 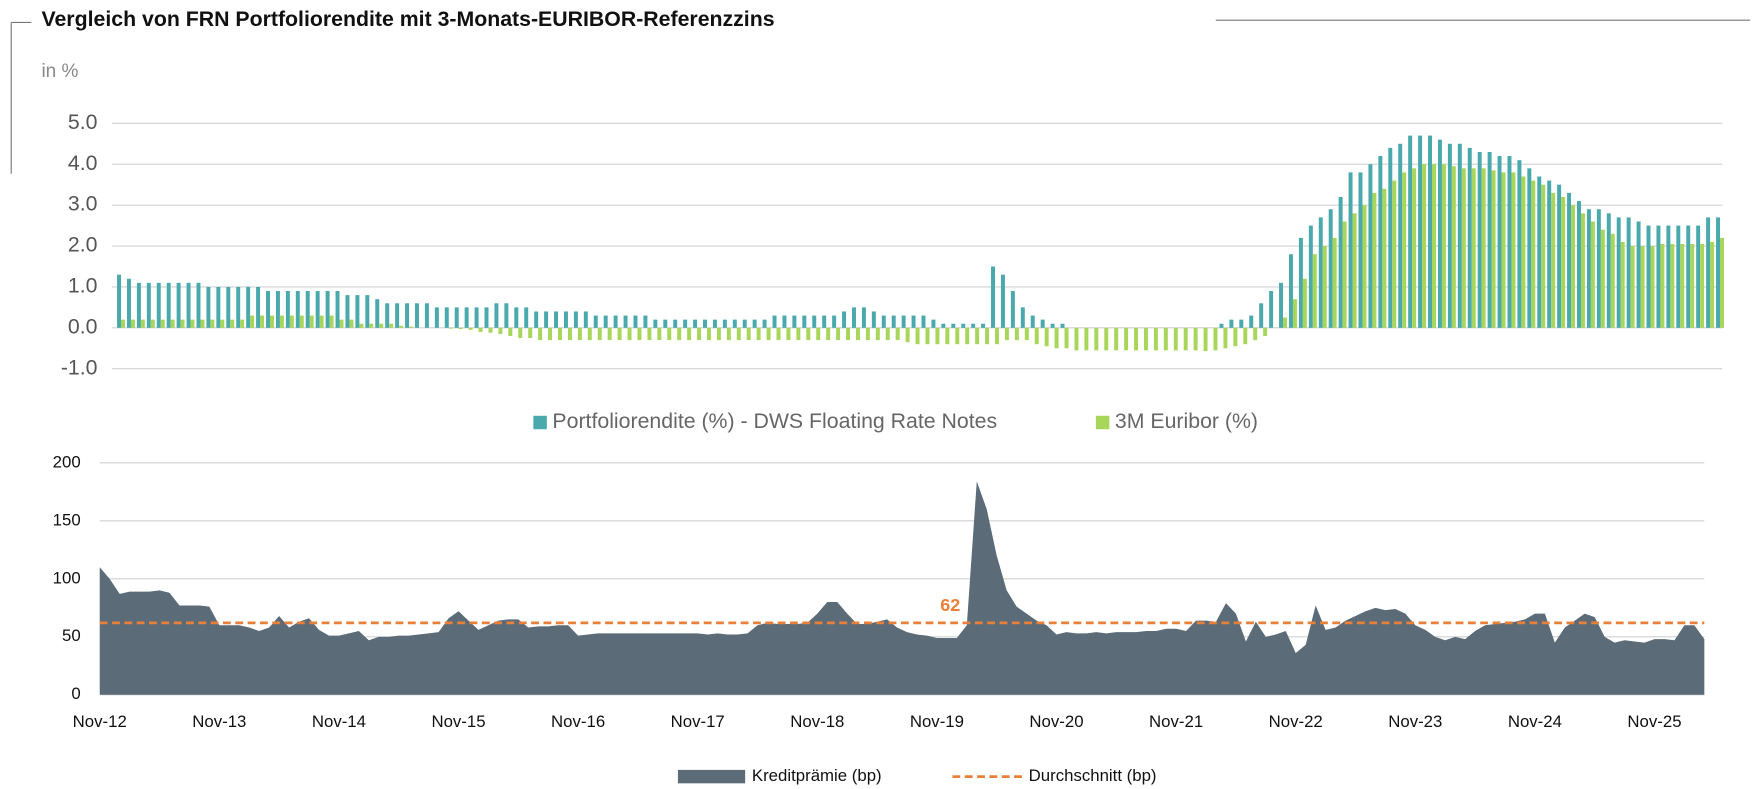 I want to click on x-tick-label: Nov-13, so click(x=219, y=721).